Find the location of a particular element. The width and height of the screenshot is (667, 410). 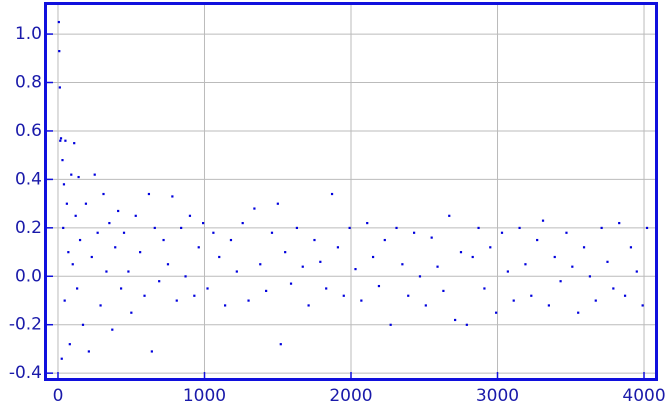

y-tick-label: -0.4 is located at coordinates (25, 373).